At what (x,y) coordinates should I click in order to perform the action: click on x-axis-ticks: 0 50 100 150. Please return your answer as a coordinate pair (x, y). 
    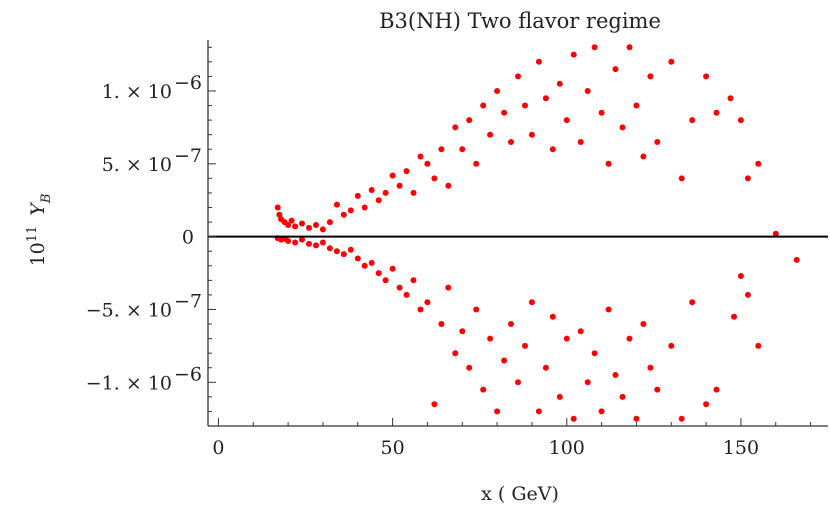
    Looking at the image, I should click on (512, 438).